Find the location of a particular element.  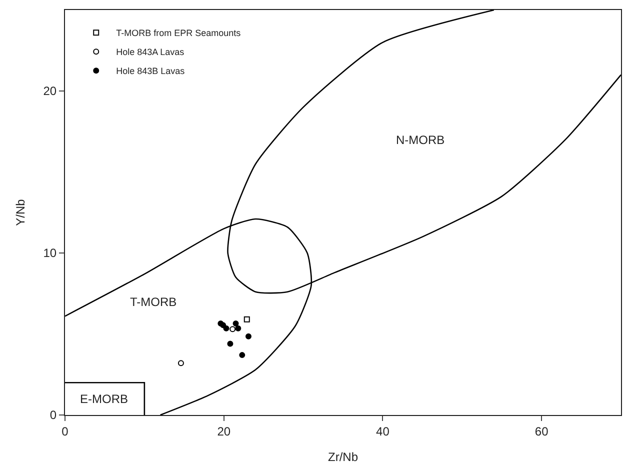

x-tick-label: 40 is located at coordinates (383, 431).